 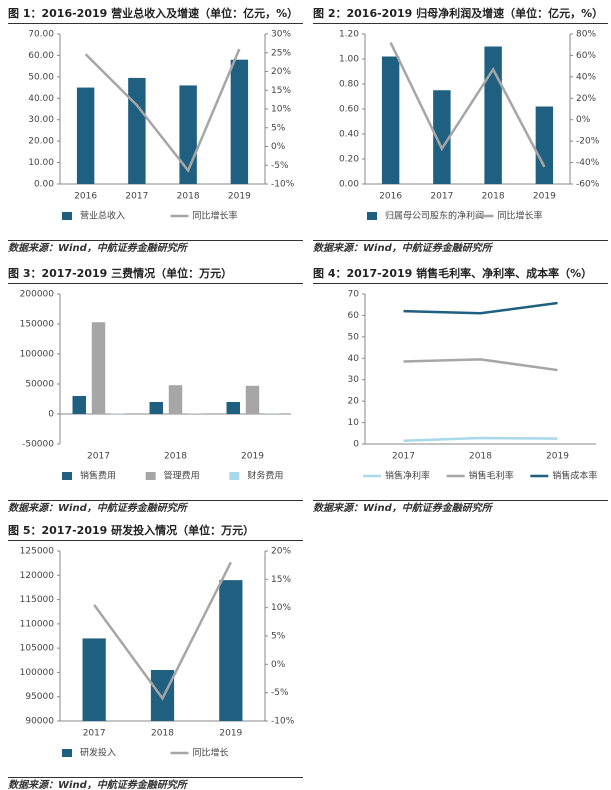 I want to click on y-tick-label: 20, so click(x=354, y=402).